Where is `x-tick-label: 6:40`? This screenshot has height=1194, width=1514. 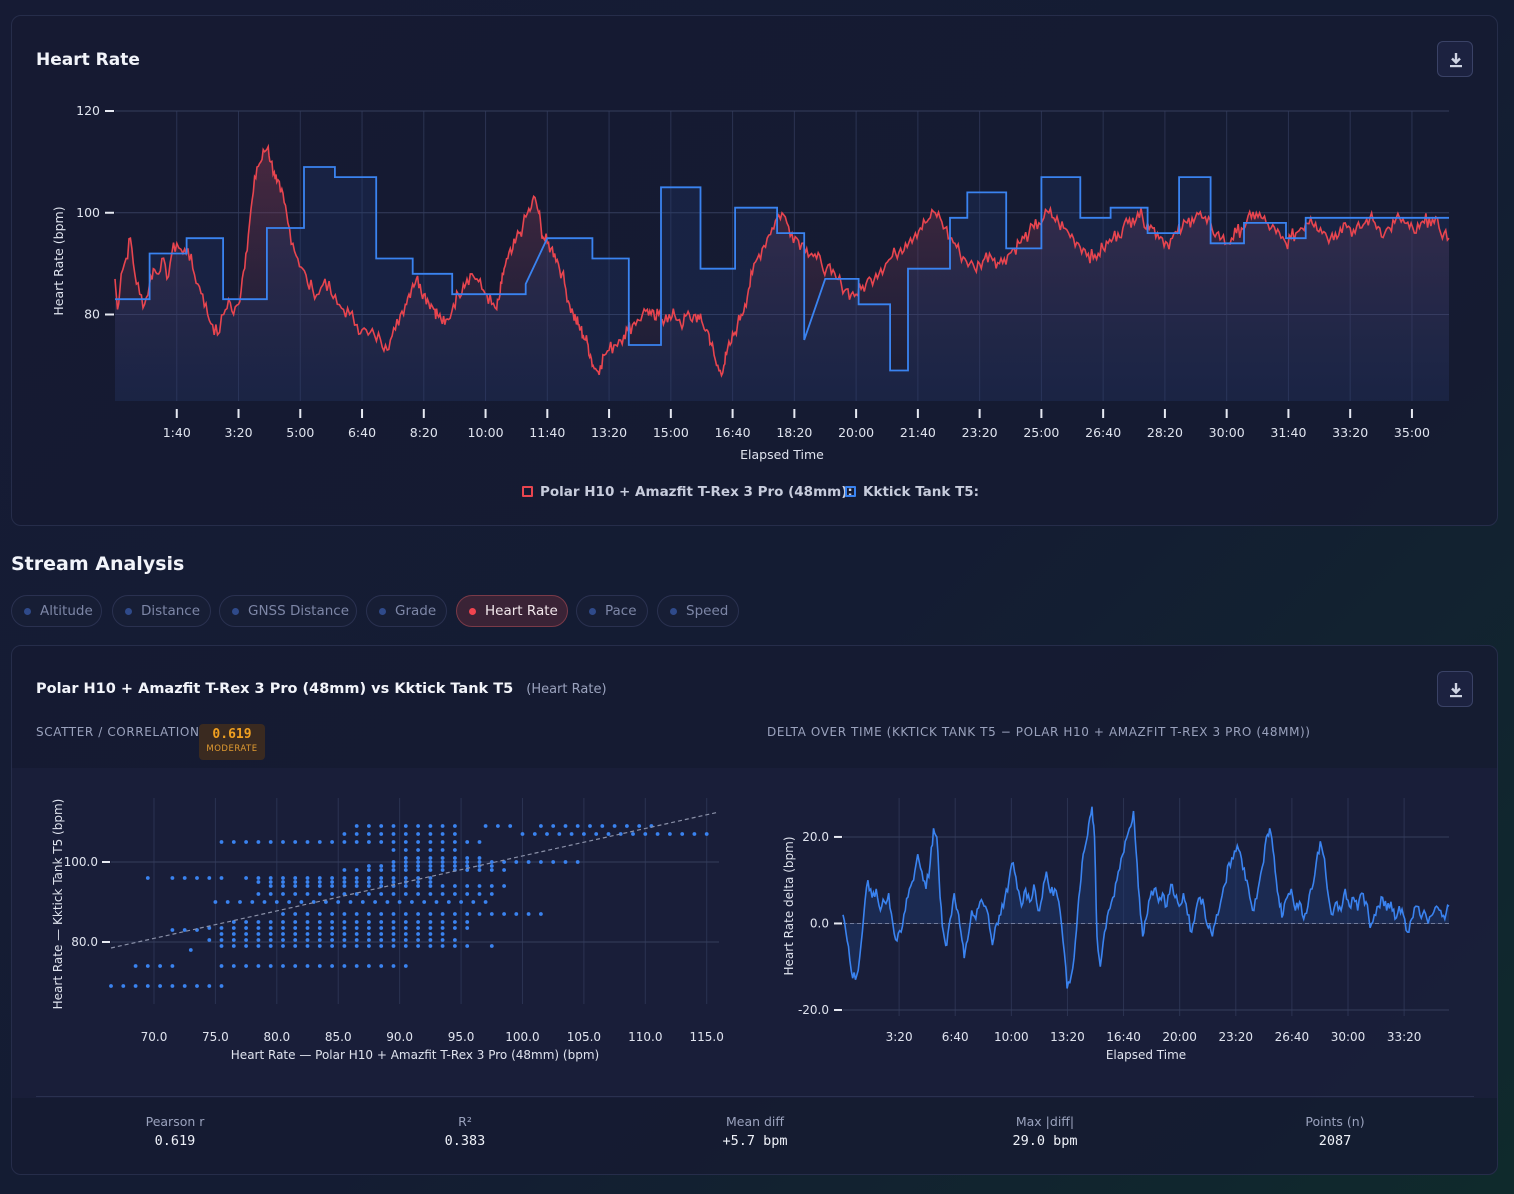 x-tick-label: 6:40 is located at coordinates (362, 432).